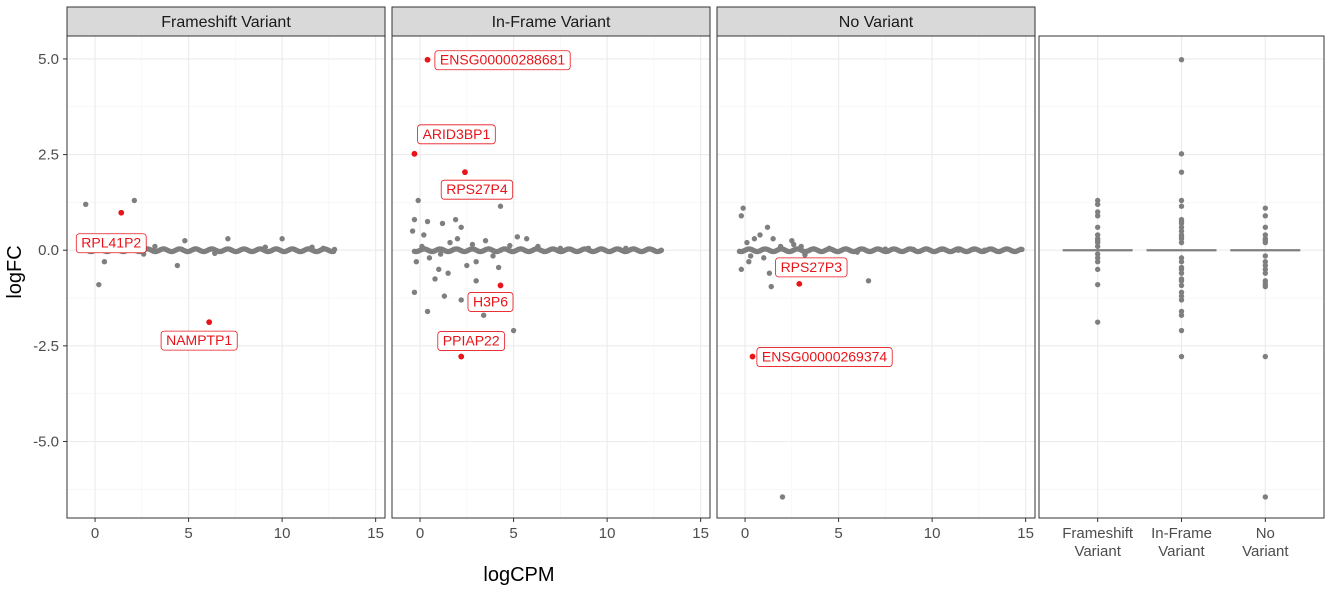 The image size is (1332, 592). I want to click on gene-label: NAMPTP1, so click(199, 340).